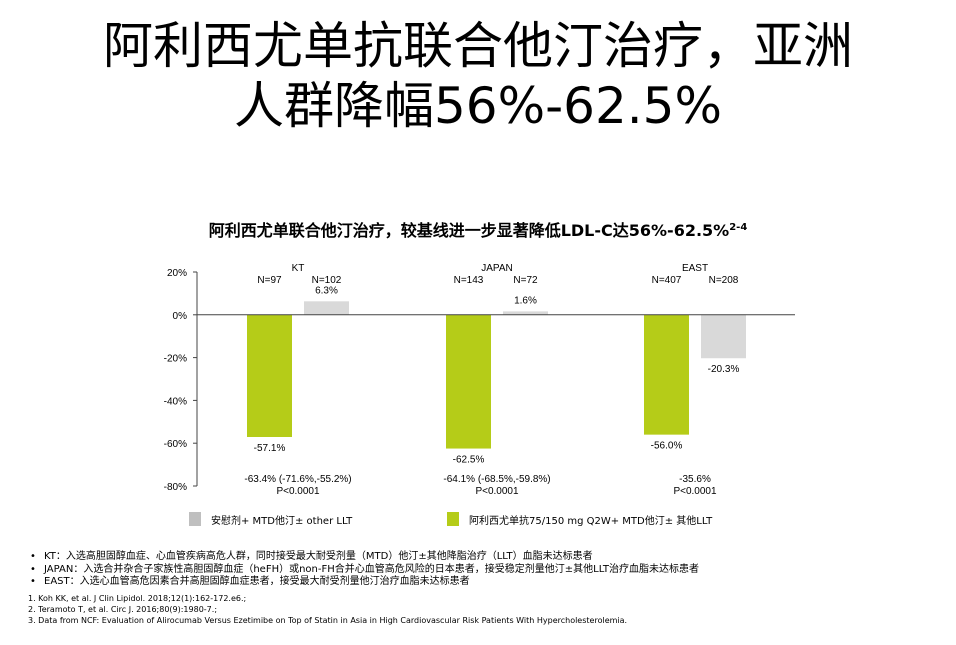 This screenshot has width=956, height=645. I want to click on chart-subtitle: 阿利西尤单联合他汀治疗，较基线进一步显著降低LDL-C达56%-62.5%2-4, so click(478, 229).